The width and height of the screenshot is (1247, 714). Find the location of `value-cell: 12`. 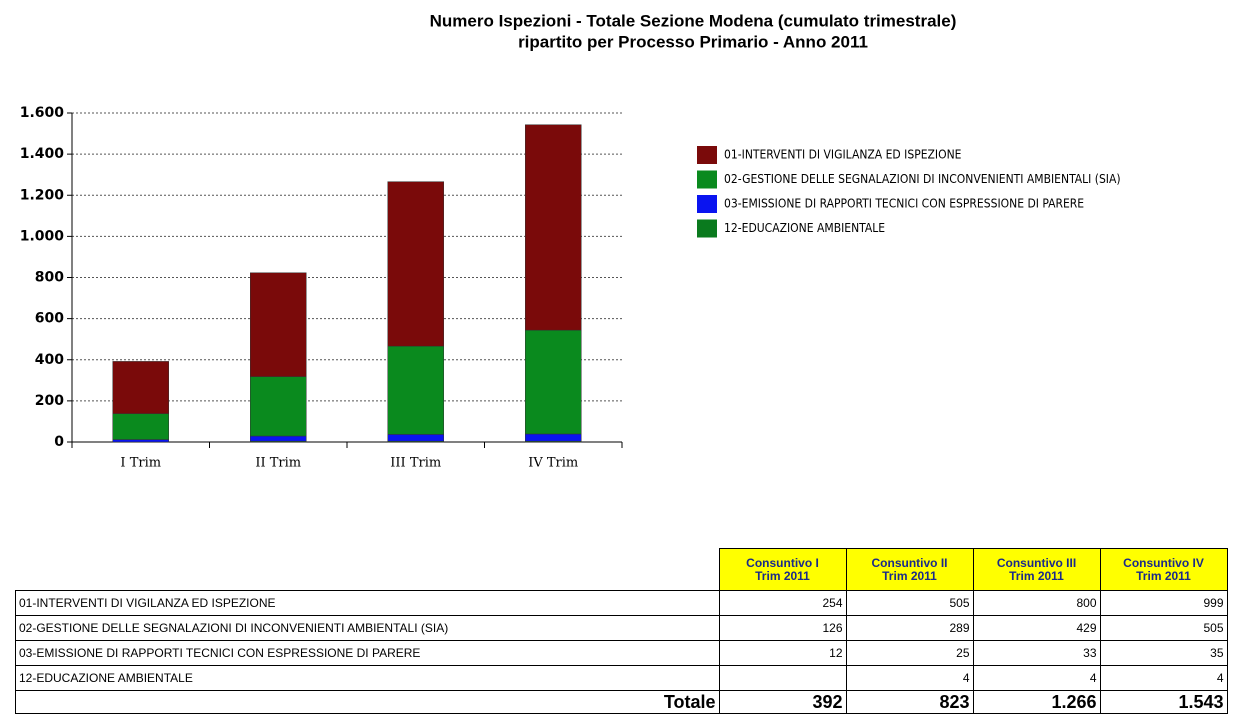

value-cell: 12 is located at coordinates (782, 653).